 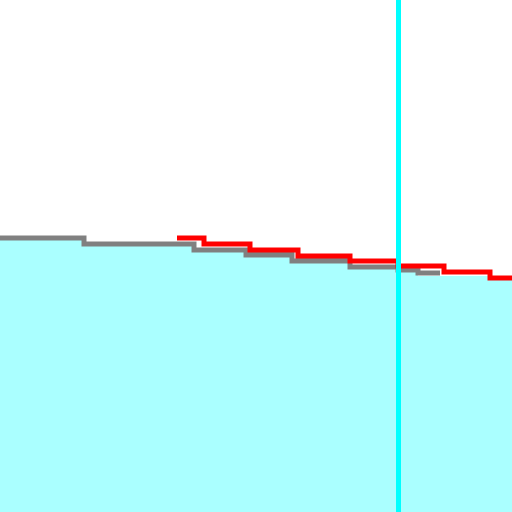 I want to click on cursor-vertical-line, so click(x=398, y=256).